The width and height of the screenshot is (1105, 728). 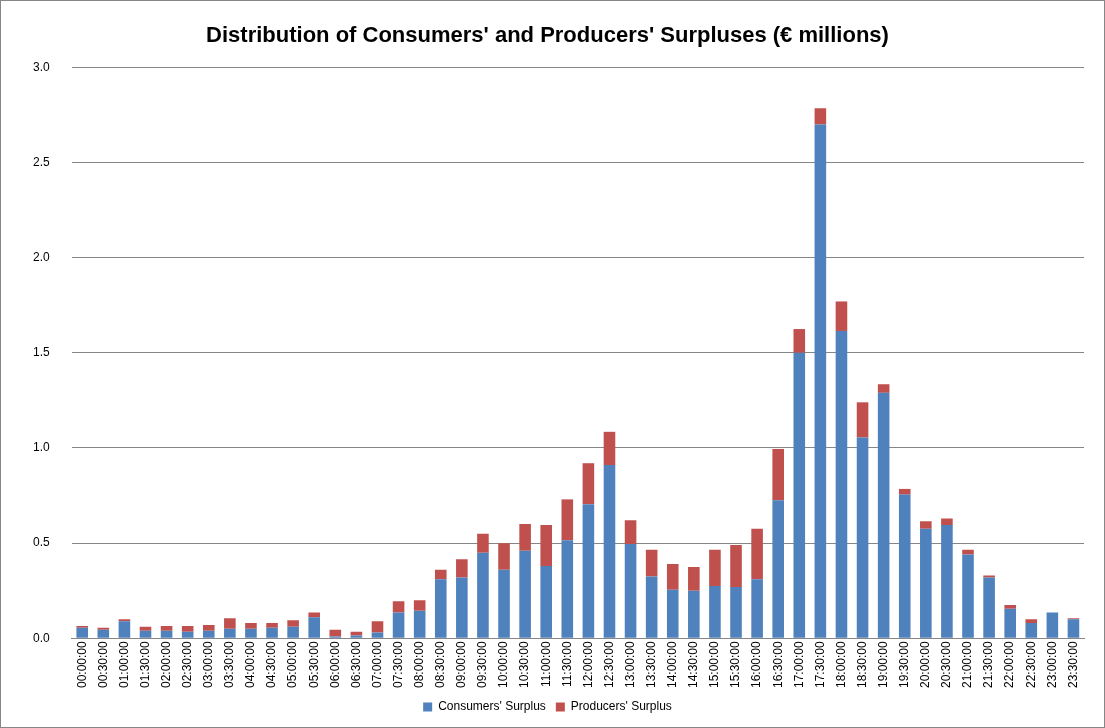 I want to click on x-tick-label: 22:00:00, so click(x=1009, y=664).